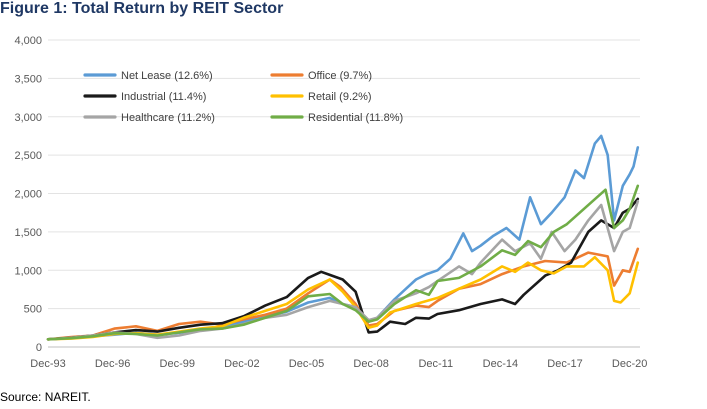 The height and width of the screenshot is (409, 707). I want to click on legend-label: Retail (9.2%), so click(340, 97).